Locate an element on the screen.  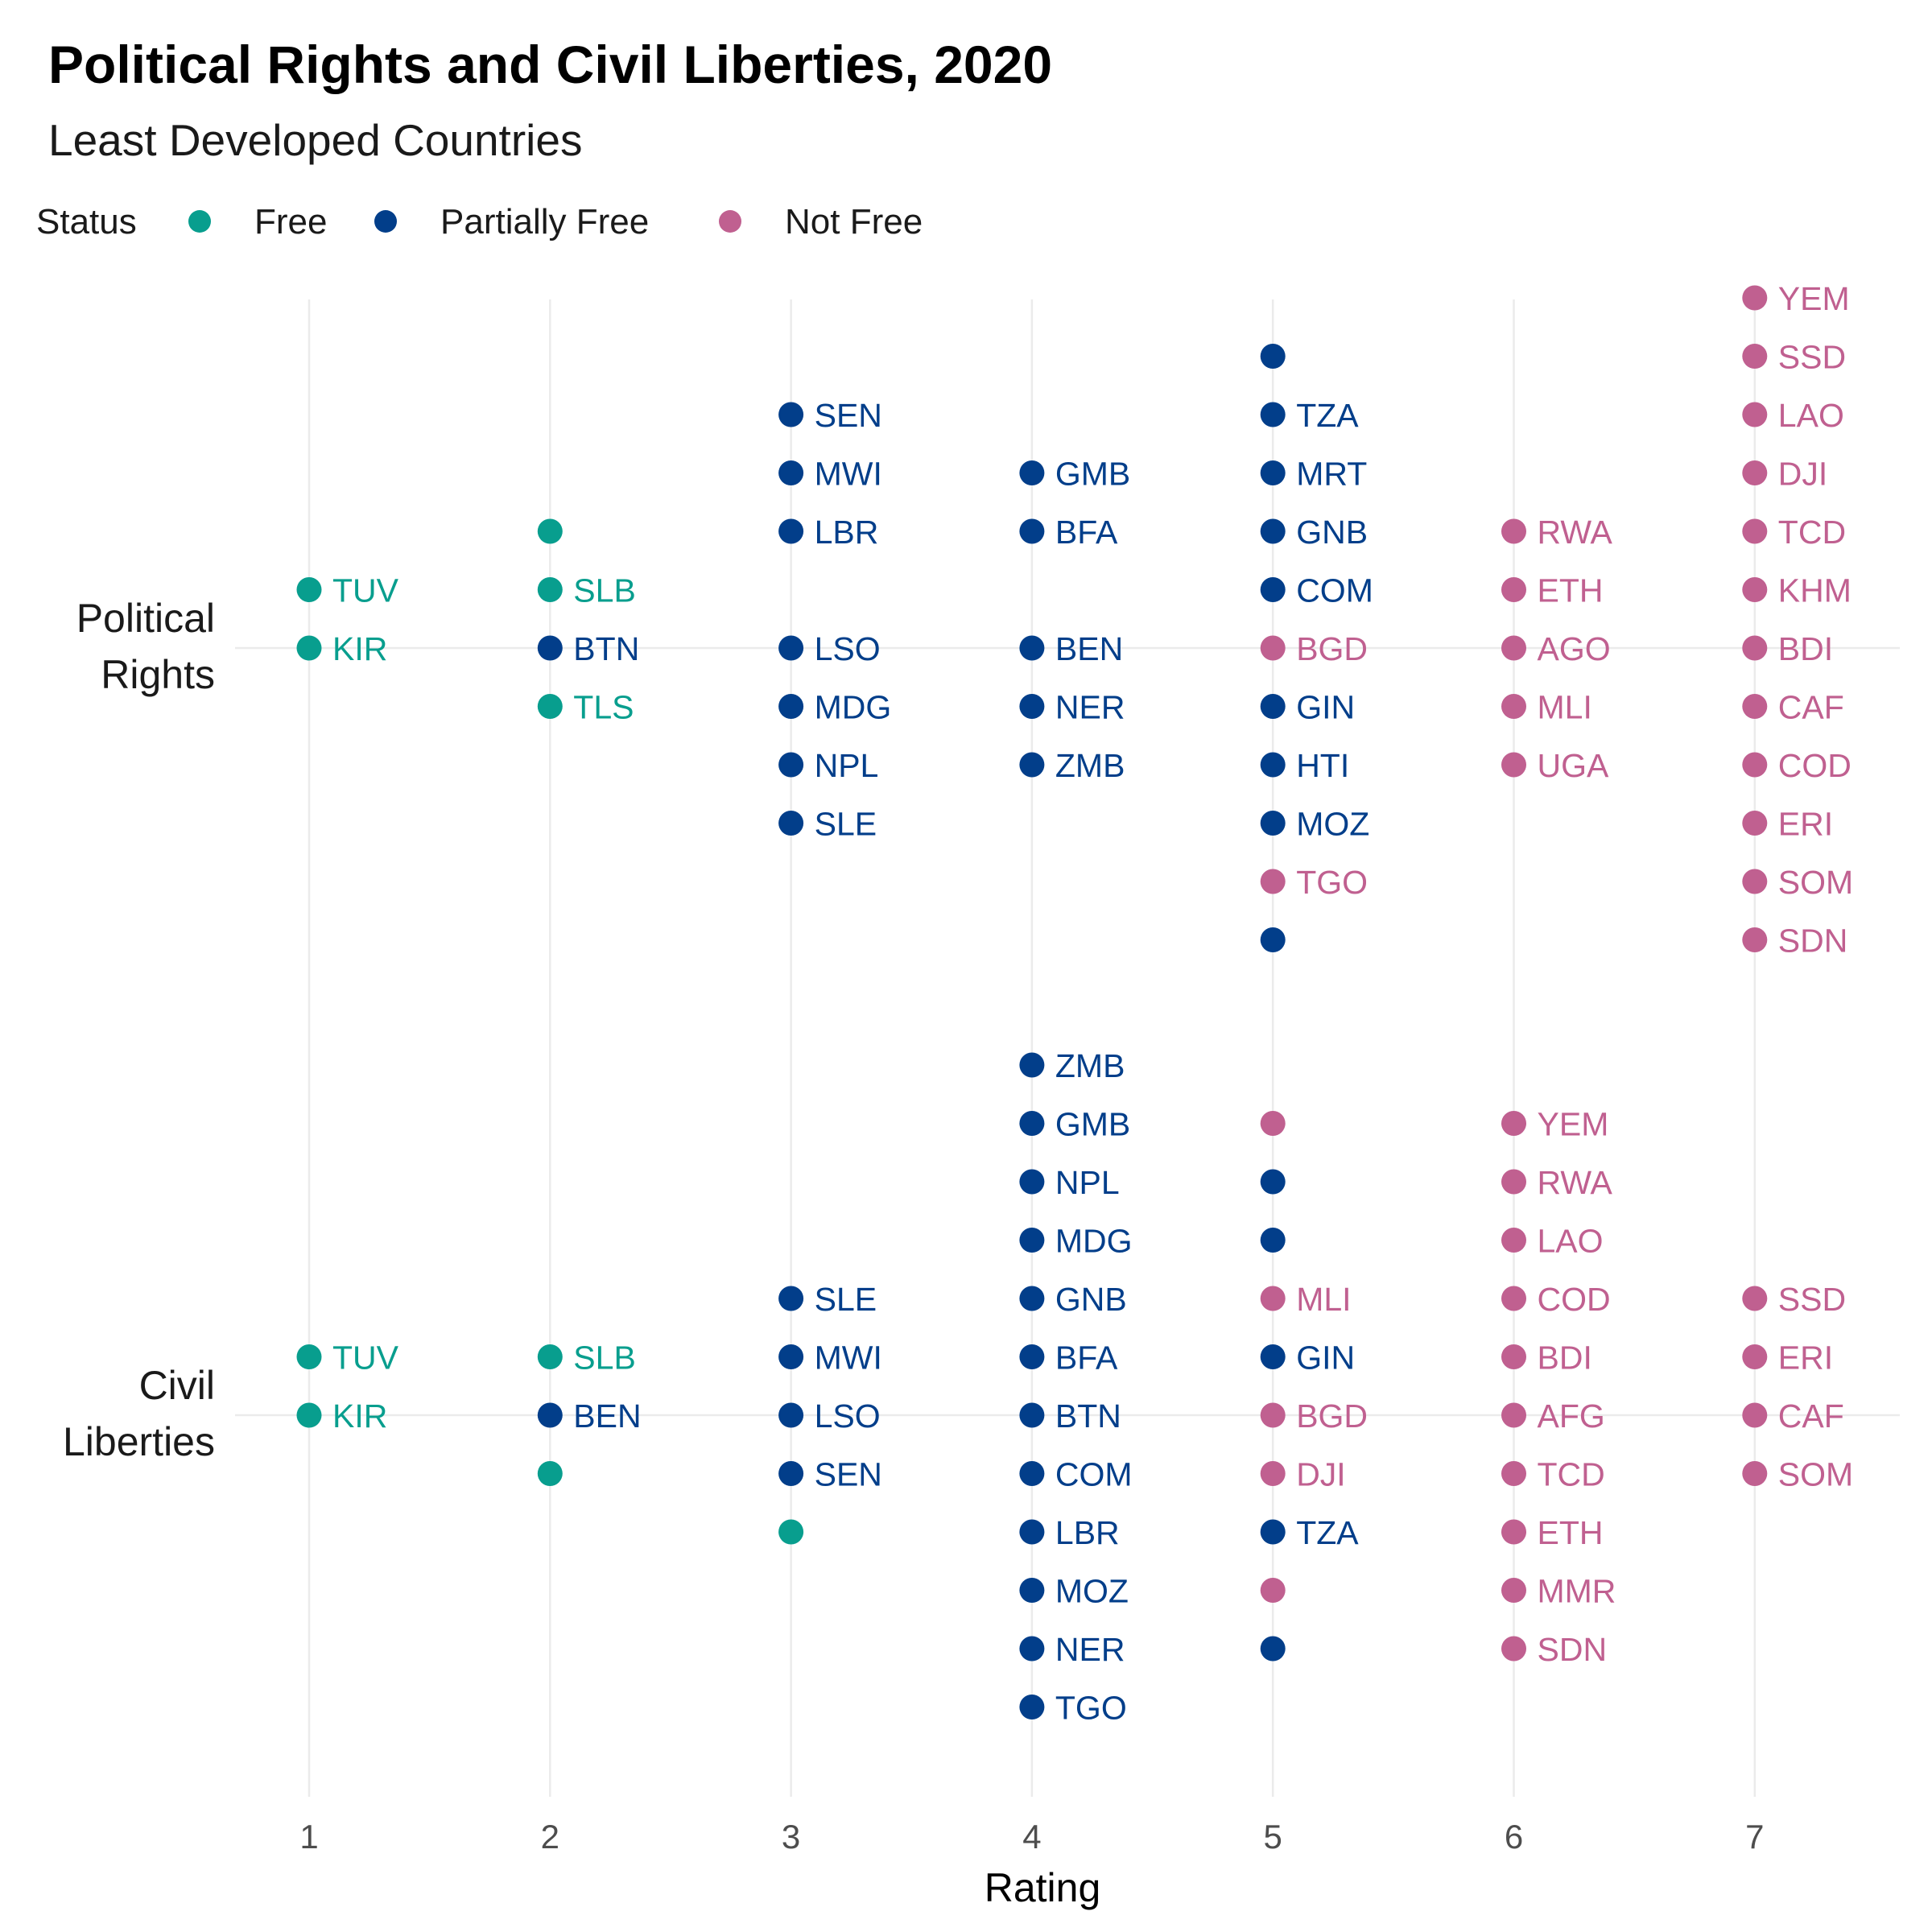
data-label: BTN is located at coordinates (606, 648).